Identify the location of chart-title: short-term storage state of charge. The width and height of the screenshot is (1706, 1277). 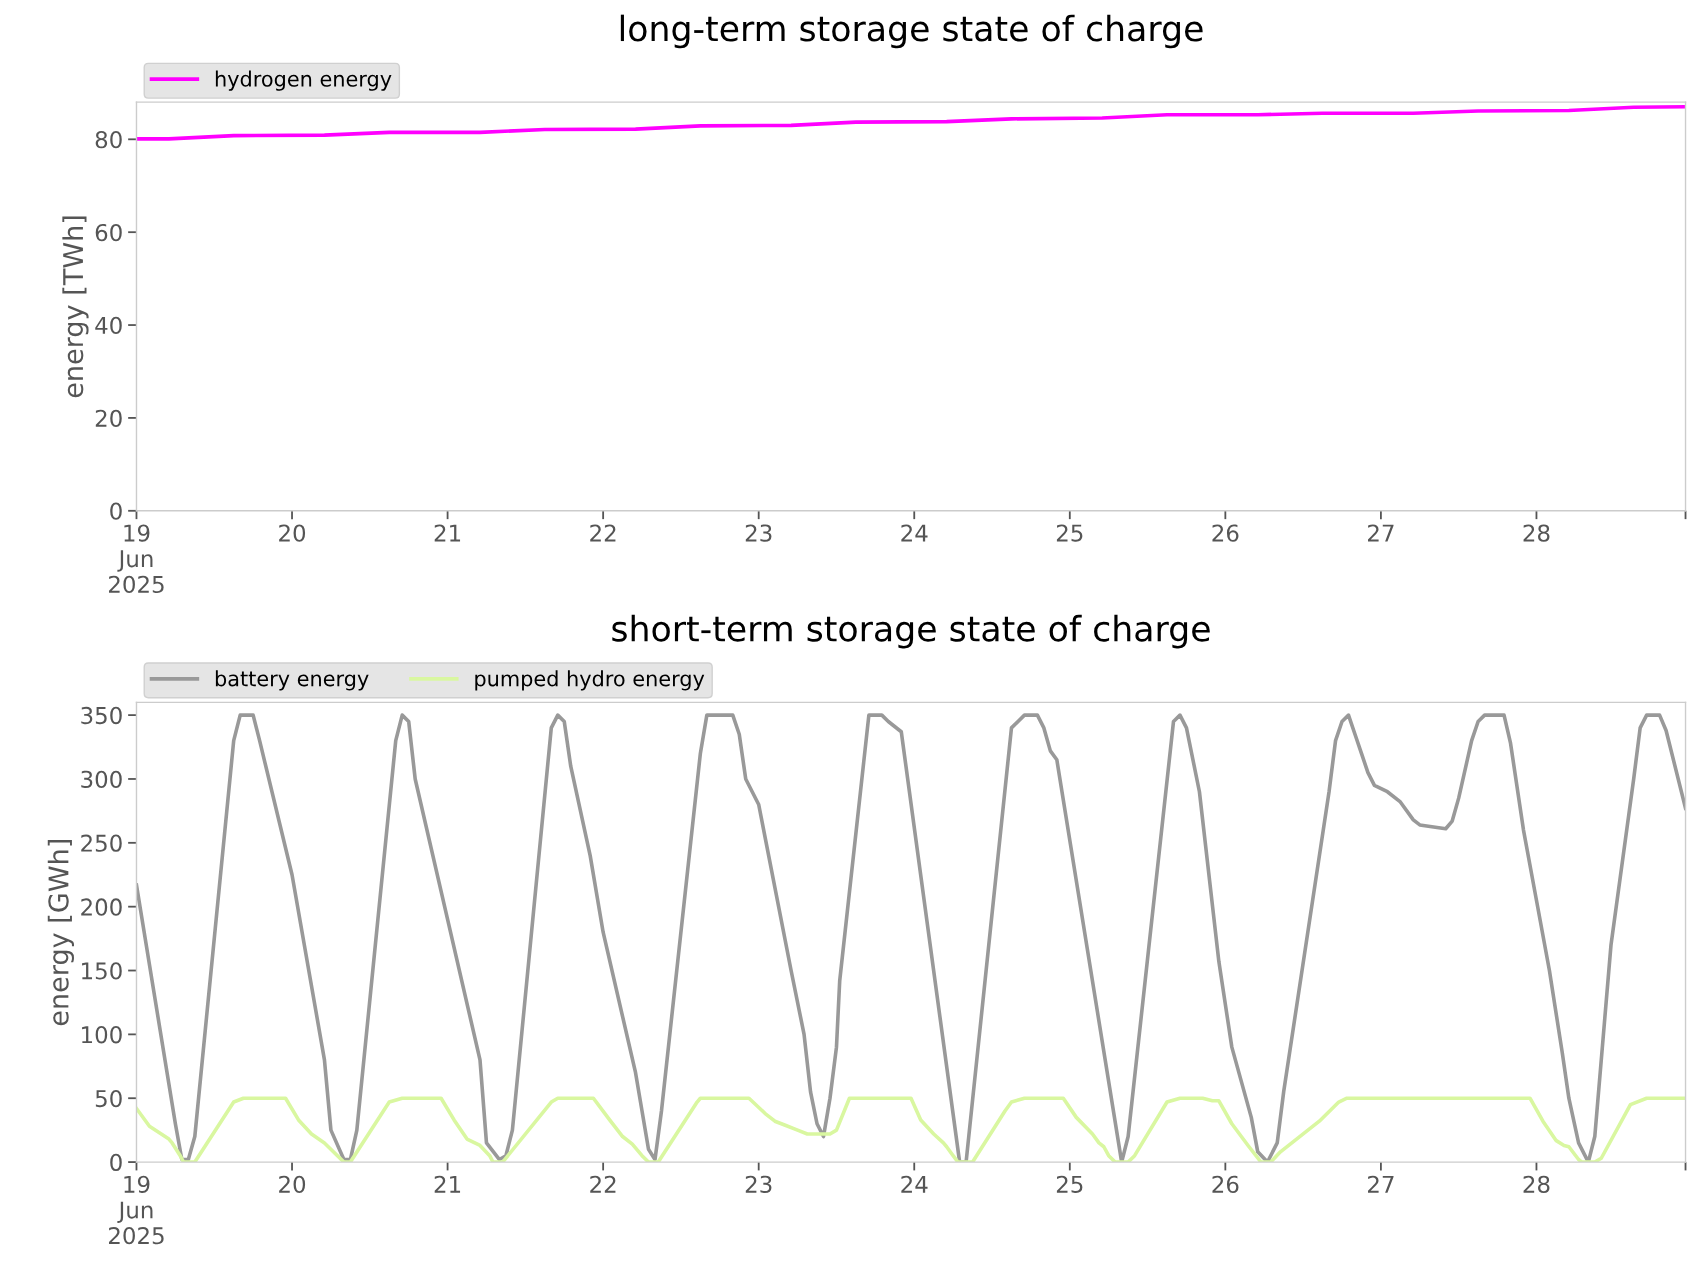
(911, 631).